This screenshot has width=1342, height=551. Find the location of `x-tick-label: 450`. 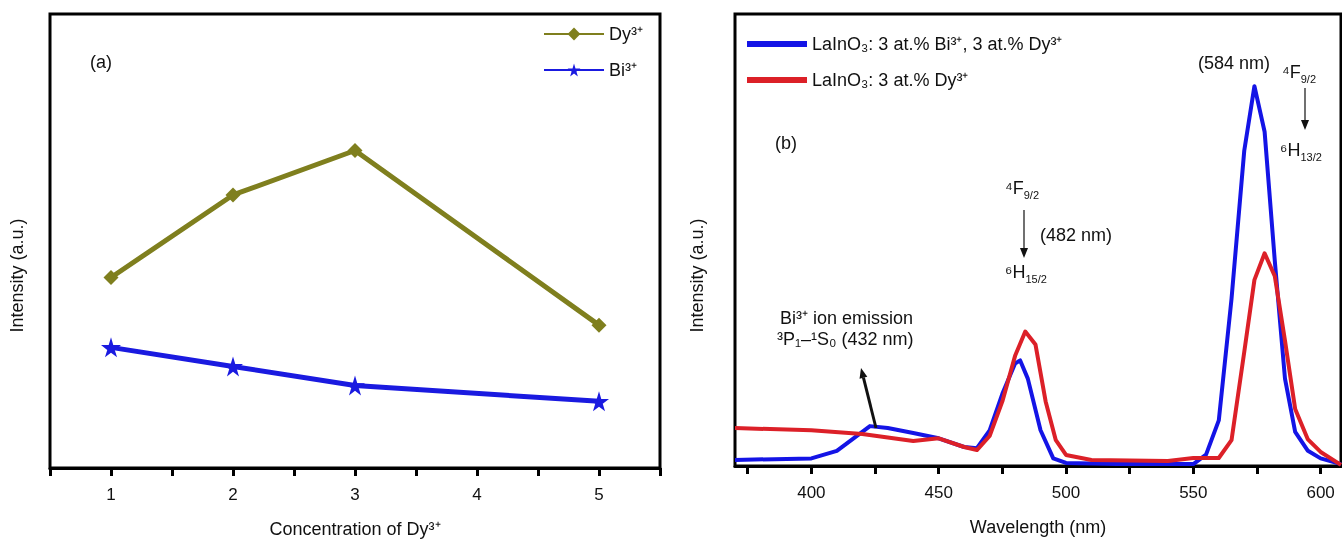

x-tick-label: 450 is located at coordinates (938, 492).